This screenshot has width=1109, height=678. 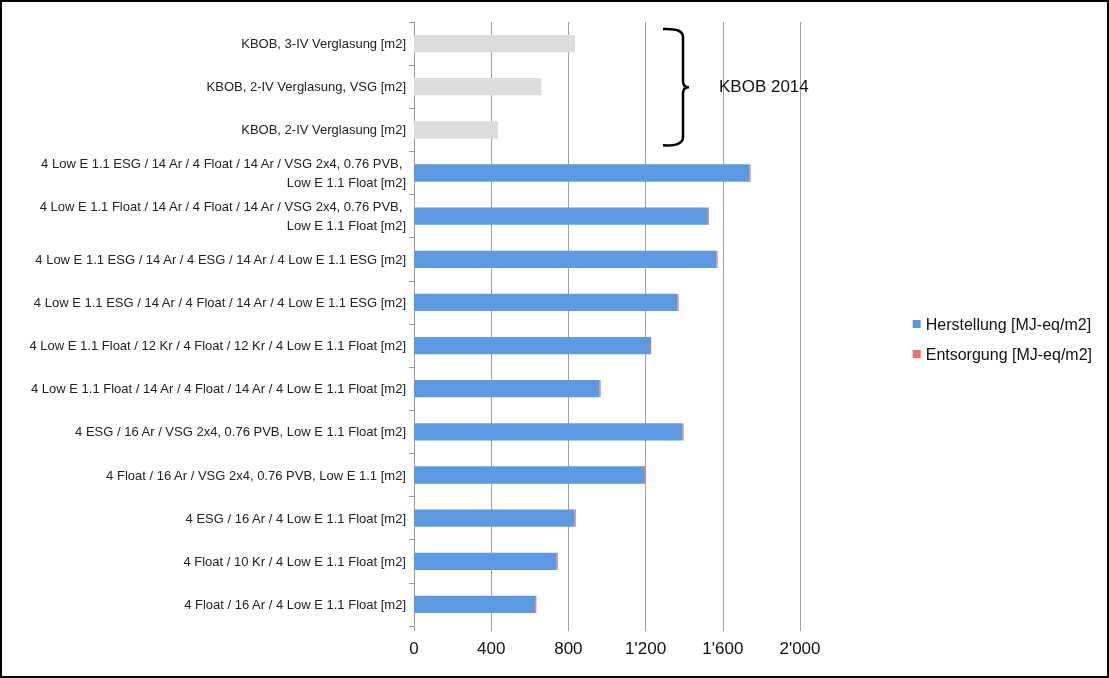 What do you see at coordinates (294, 561) in the screenshot?
I see `y-tick-label: 4 Float / 10 Kr / 4 Low E 1.1 Float [m2]` at bounding box center [294, 561].